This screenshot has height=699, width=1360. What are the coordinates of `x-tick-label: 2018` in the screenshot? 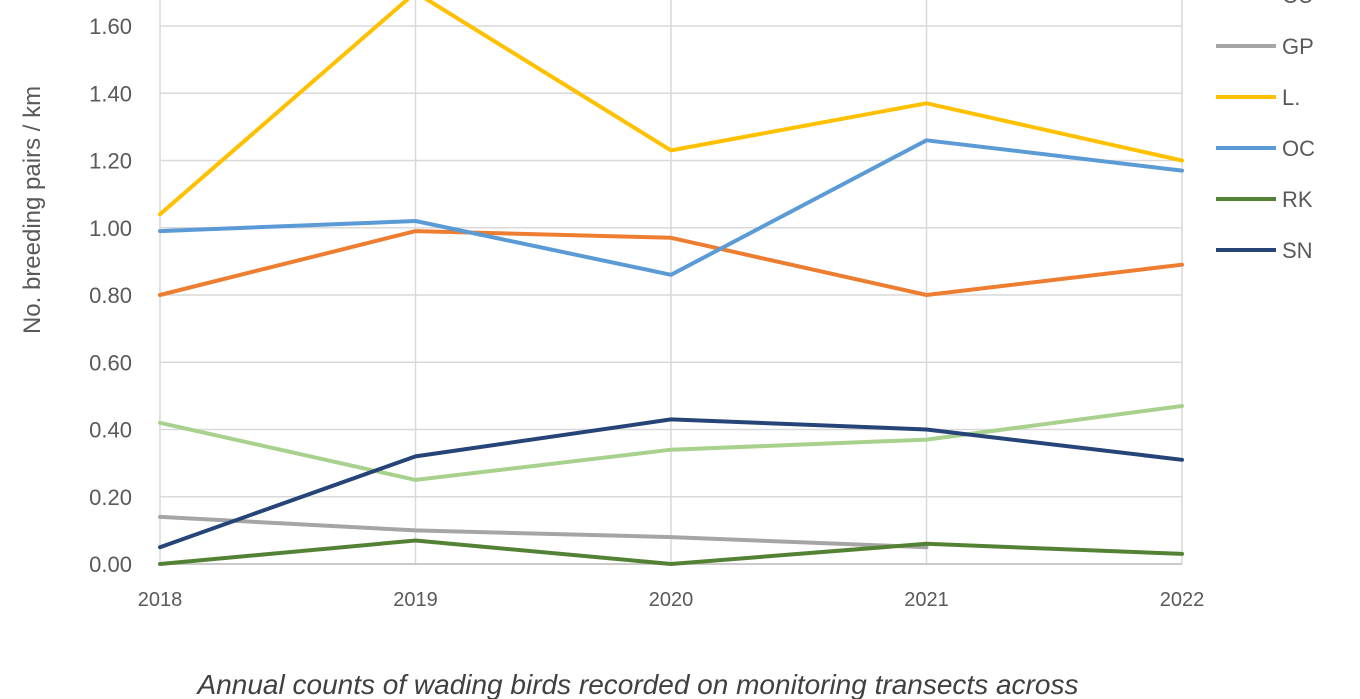 It's located at (160, 600).